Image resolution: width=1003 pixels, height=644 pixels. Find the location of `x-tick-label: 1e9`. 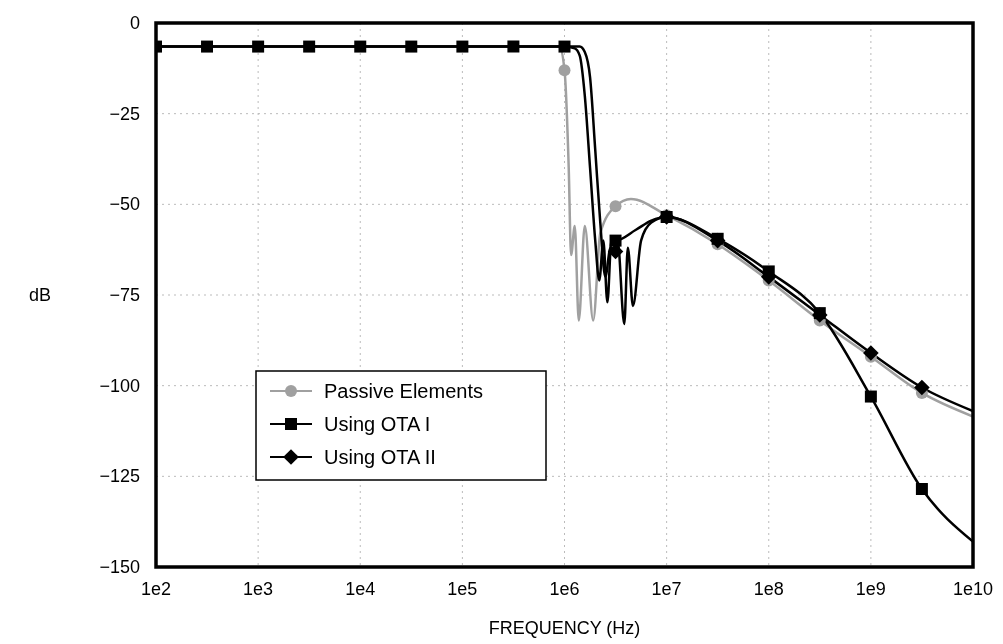

x-tick-label: 1e9 is located at coordinates (870, 589).